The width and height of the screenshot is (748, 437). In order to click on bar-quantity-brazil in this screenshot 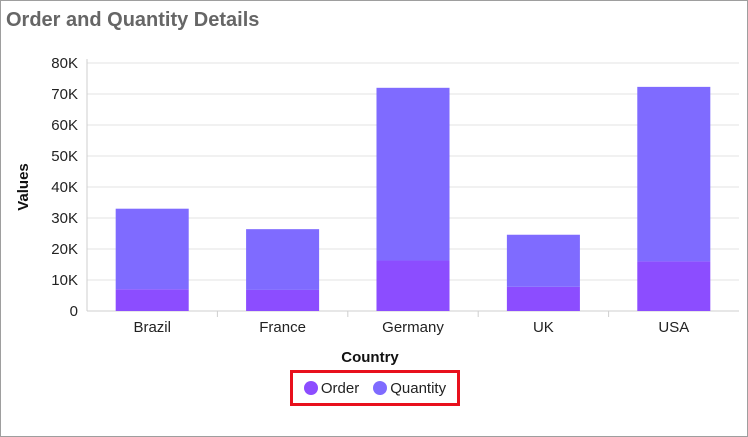, I will do `click(152, 249)`.